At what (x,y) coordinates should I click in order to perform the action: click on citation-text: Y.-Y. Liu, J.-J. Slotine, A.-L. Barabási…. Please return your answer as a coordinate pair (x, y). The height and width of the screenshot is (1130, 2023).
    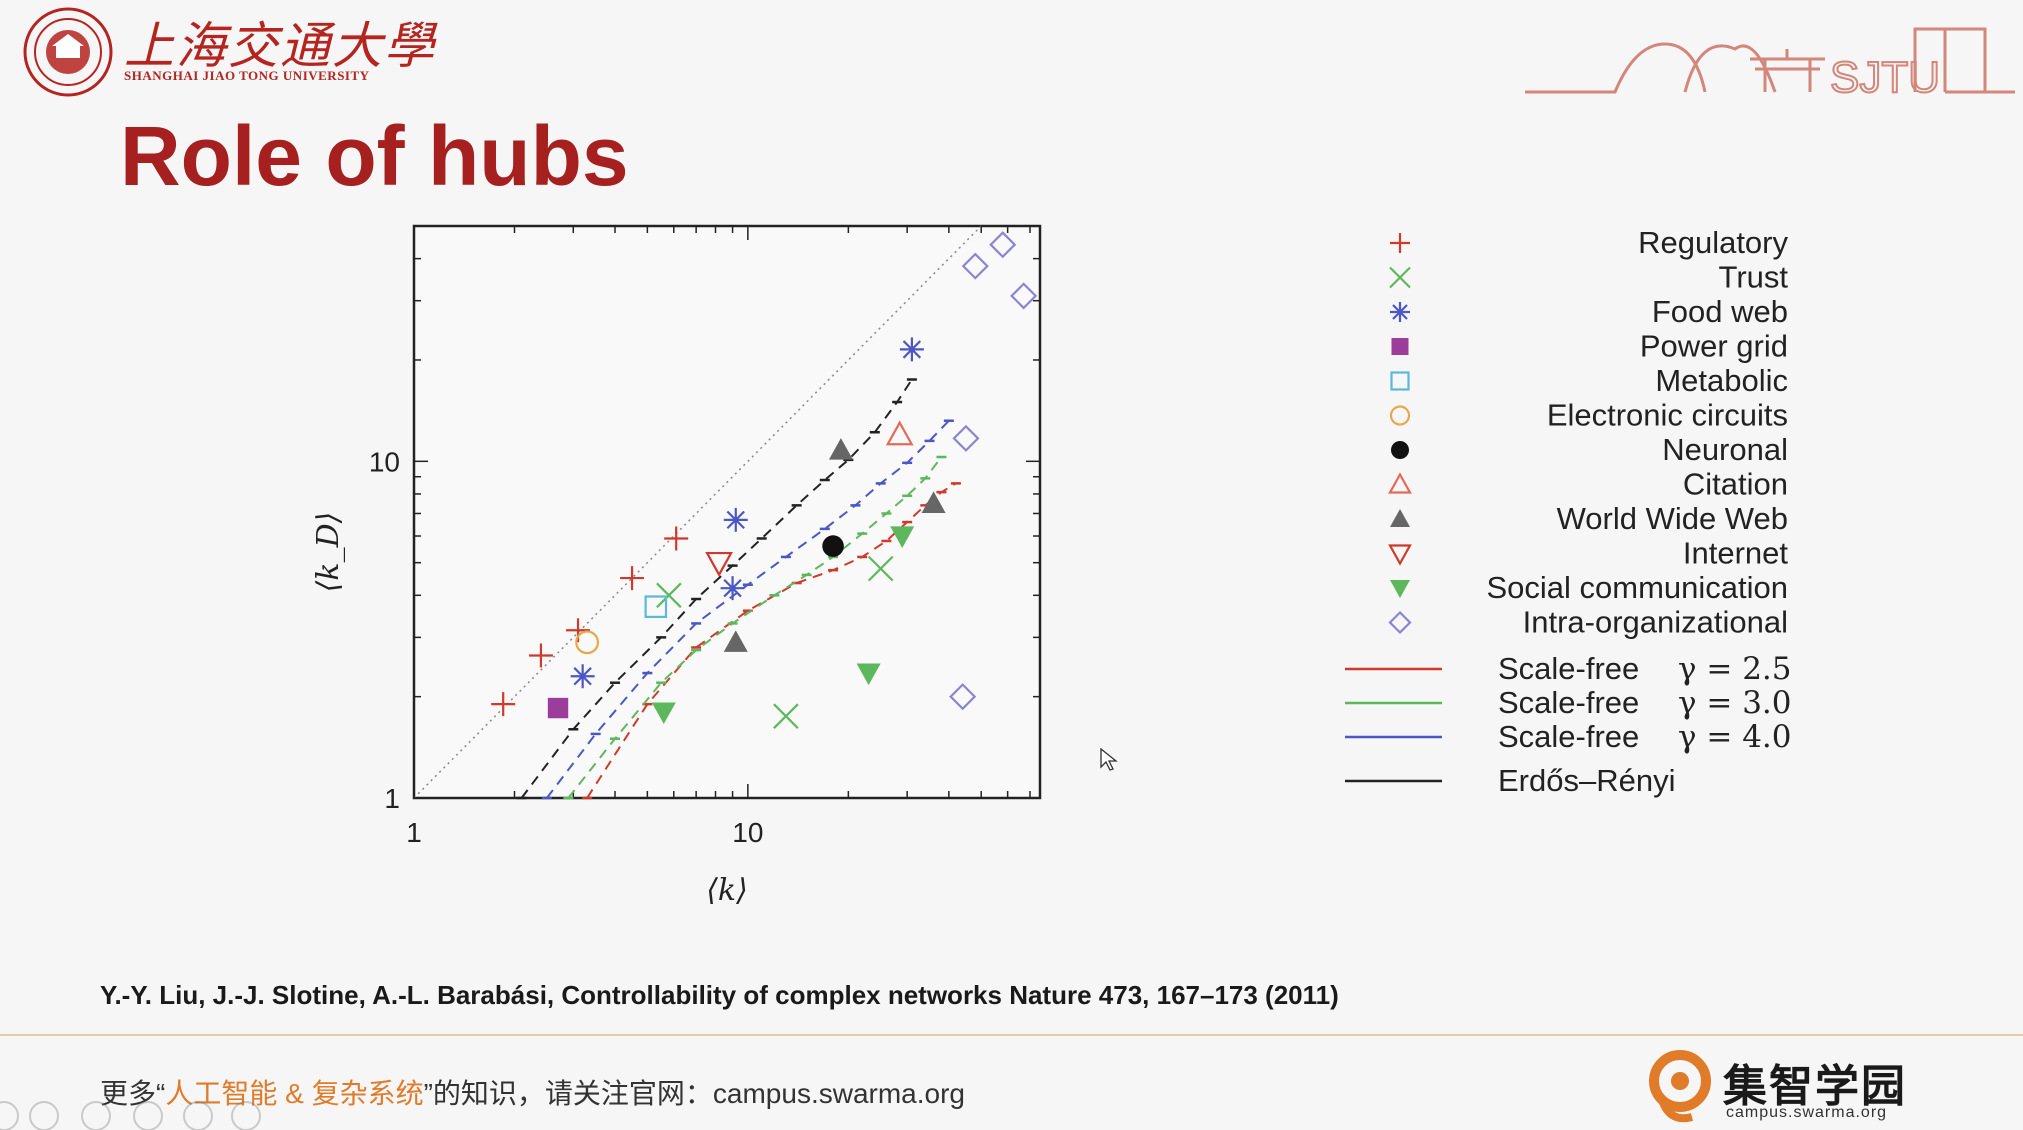
    Looking at the image, I should click on (719, 995).